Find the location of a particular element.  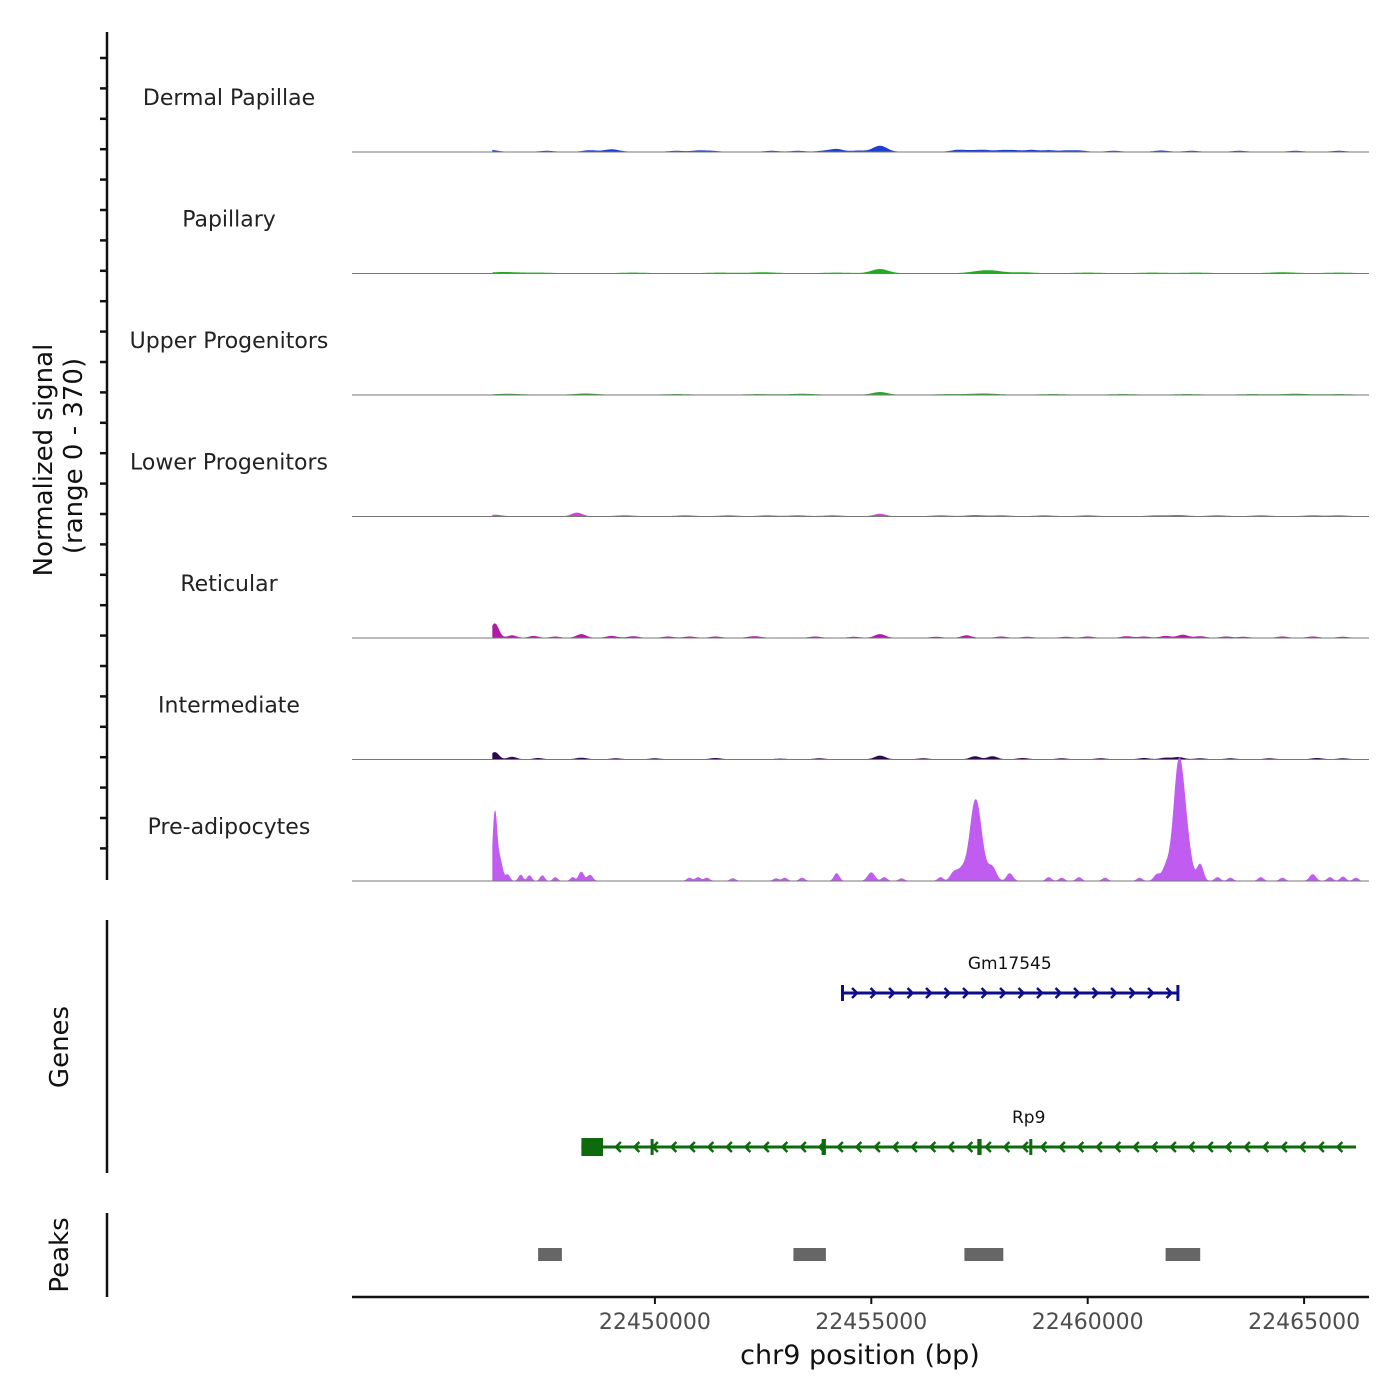

track-upper-progenitors: Upper Progenitors is located at coordinates (749, 362).